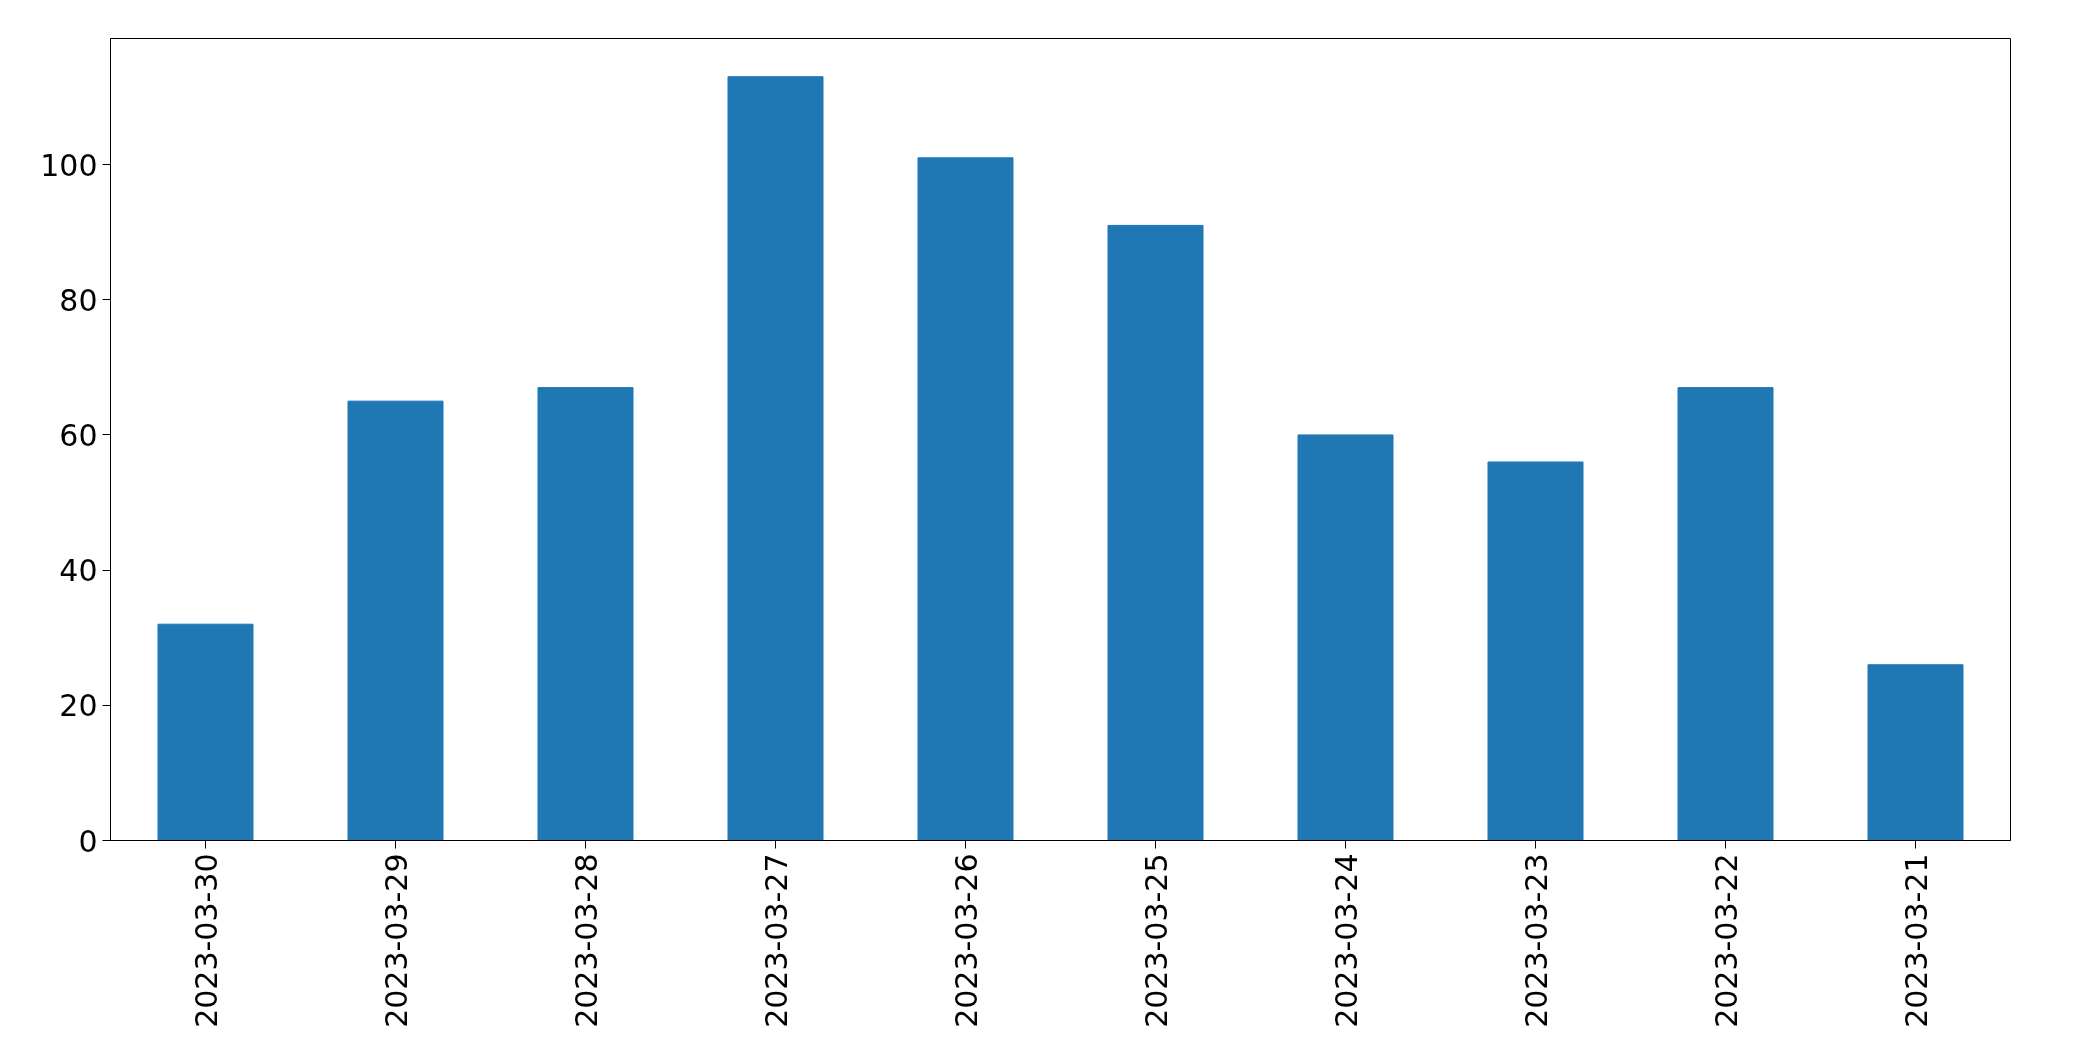 The height and width of the screenshot is (1061, 2093). I want to click on x-tick-label: 2023-03-28, so click(586, 940).